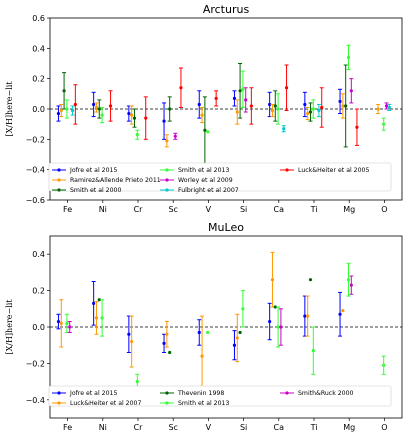 The width and height of the screenshot is (415, 441). I want to click on x-tick-label-fe: Fe, so click(67, 427).